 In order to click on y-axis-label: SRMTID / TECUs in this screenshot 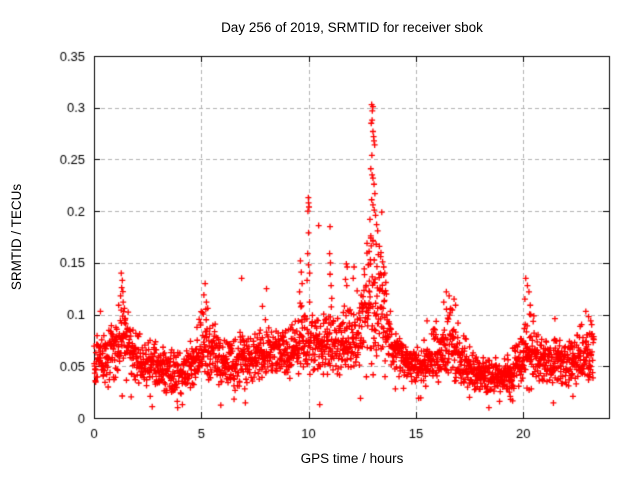, I will do `click(16, 237)`.